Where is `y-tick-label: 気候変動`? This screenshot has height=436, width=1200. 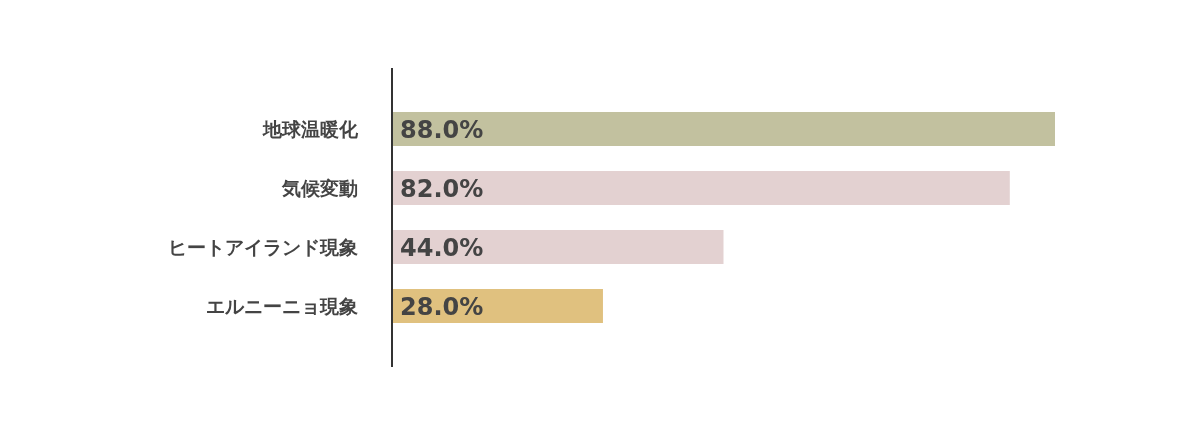 y-tick-label: 気候変動 is located at coordinates (319, 188).